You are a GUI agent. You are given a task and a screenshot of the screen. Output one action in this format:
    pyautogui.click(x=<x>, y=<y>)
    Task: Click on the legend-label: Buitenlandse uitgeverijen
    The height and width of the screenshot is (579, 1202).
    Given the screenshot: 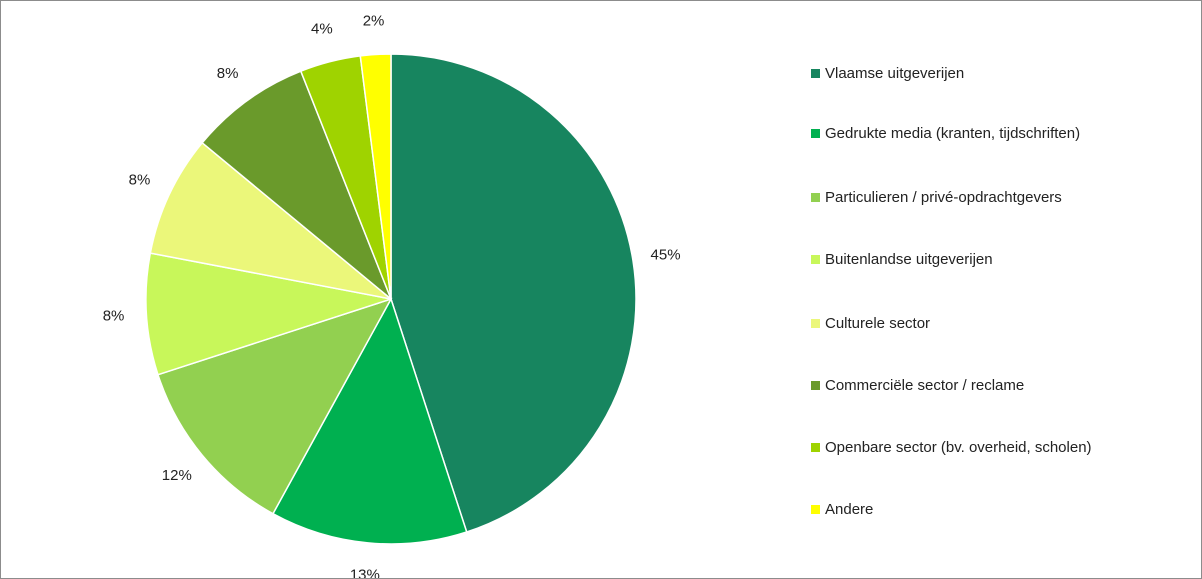 What is the action you would take?
    pyautogui.click(x=909, y=259)
    